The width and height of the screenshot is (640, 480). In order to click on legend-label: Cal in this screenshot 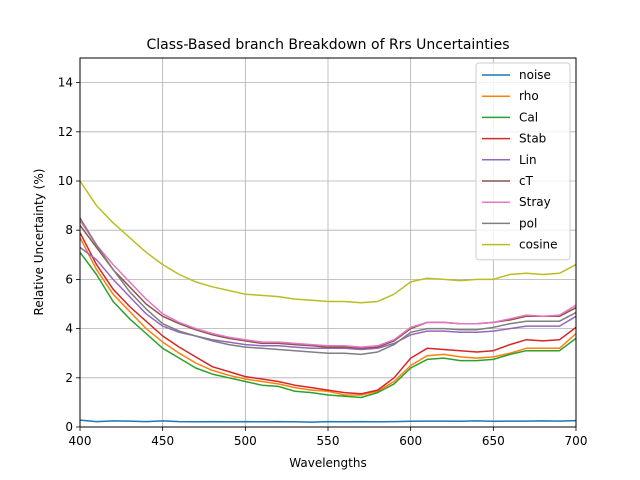, I will do `click(528, 117)`.